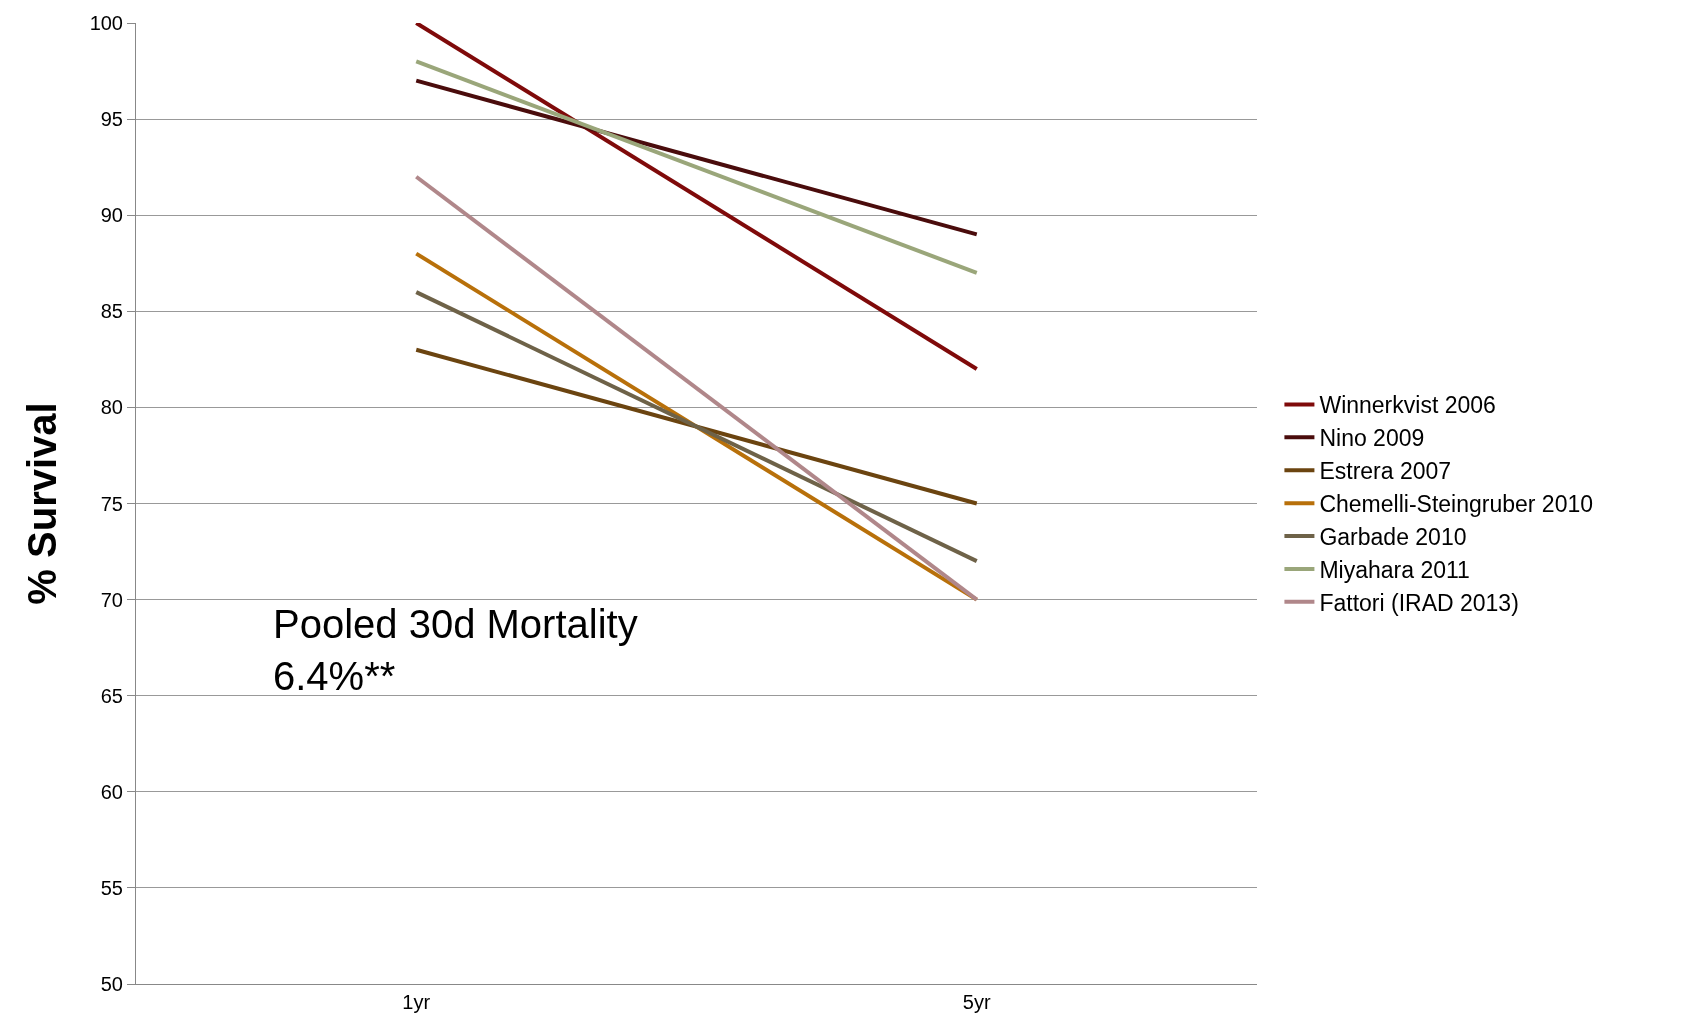 This screenshot has width=1692, height=1029. I want to click on legend-label: Winnerkvist 2006, so click(1407, 405).